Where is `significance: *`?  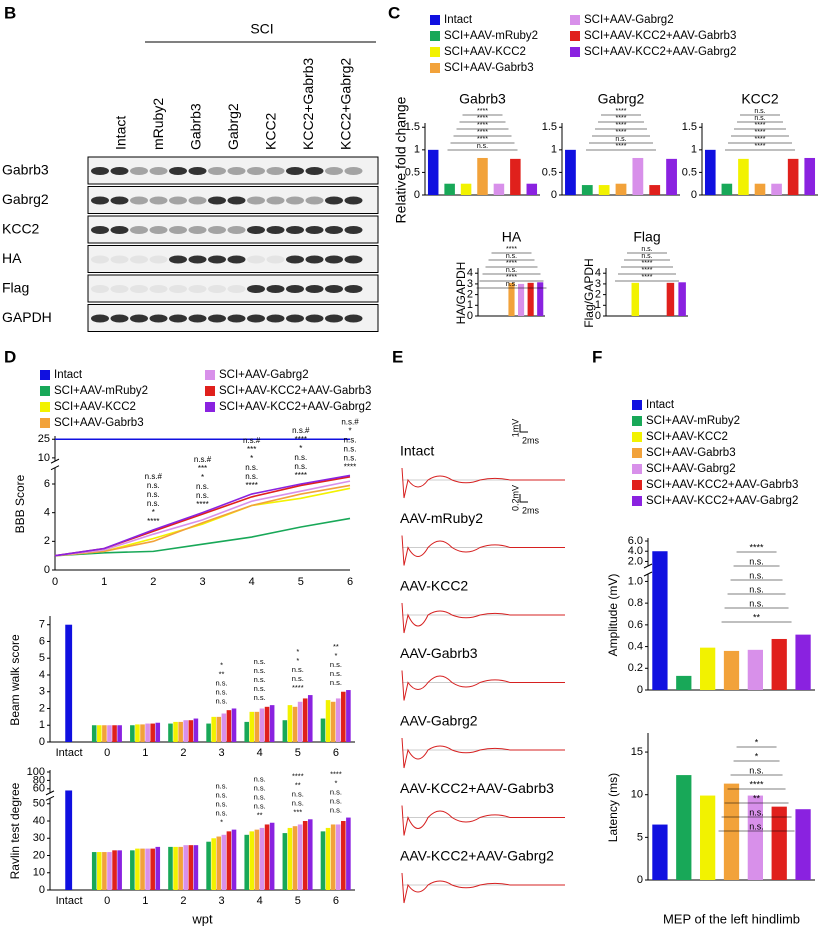
significance: * is located at coordinates (297, 651).